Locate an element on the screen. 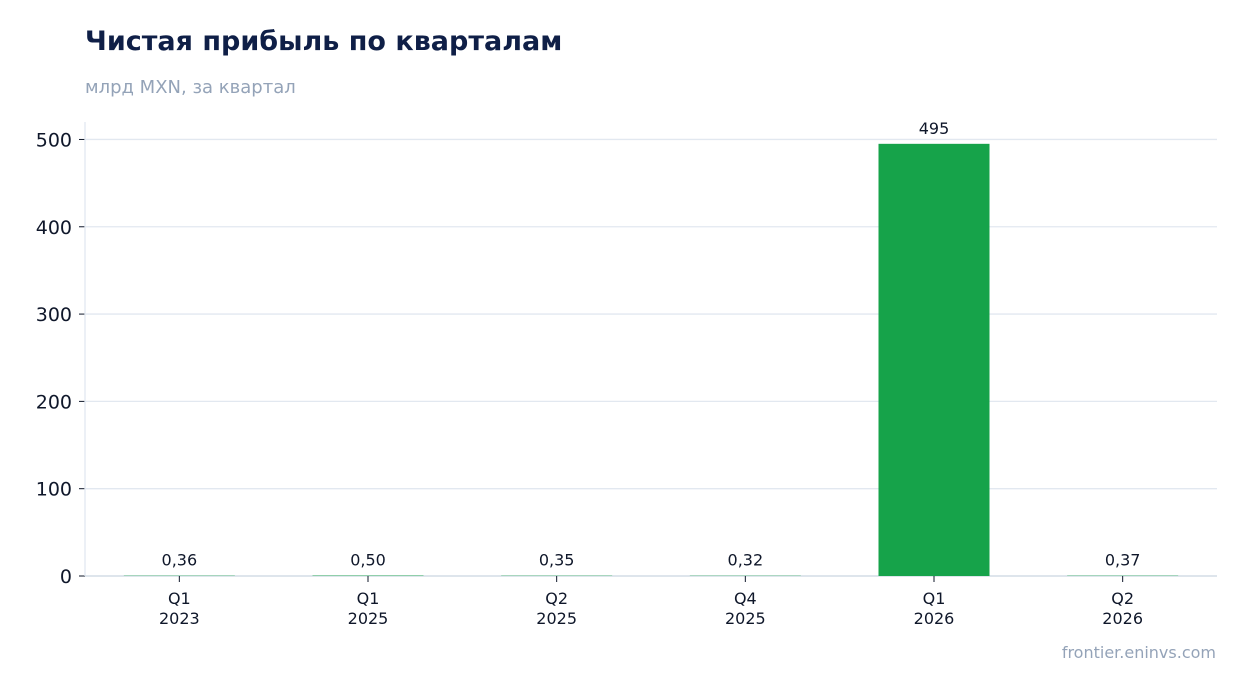 The image size is (1247, 693). y-tick-label: 0 is located at coordinates (66, 577).